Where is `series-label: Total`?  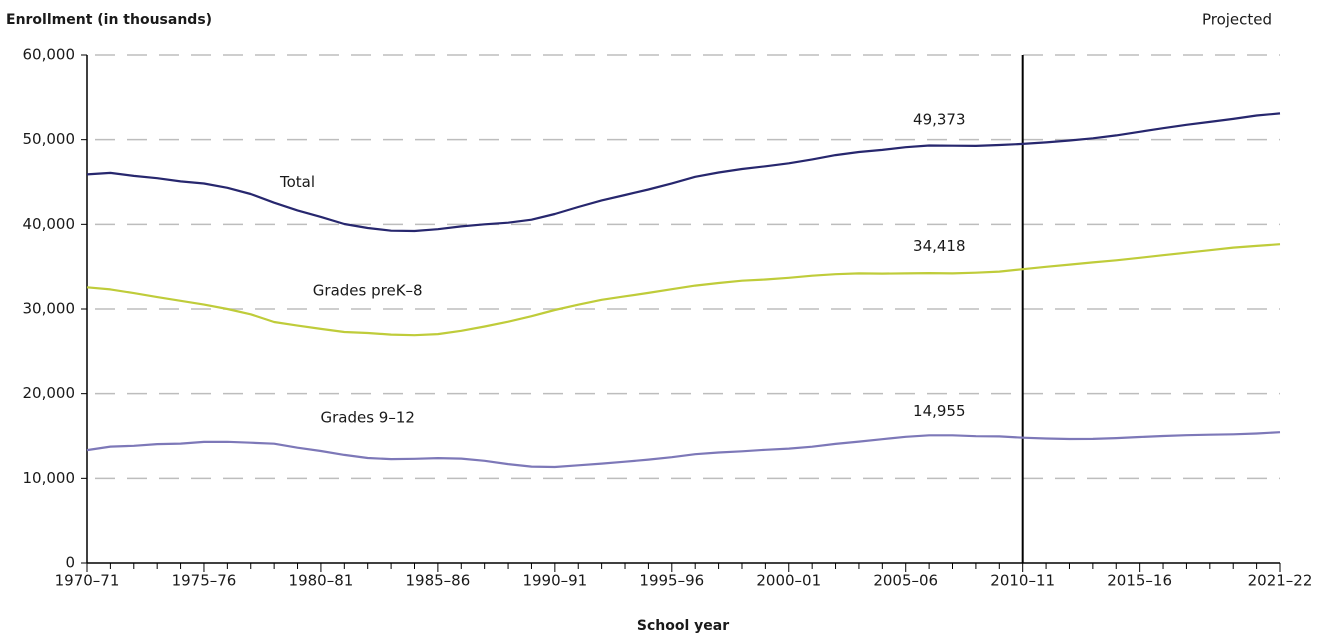 series-label: Total is located at coordinates (297, 182).